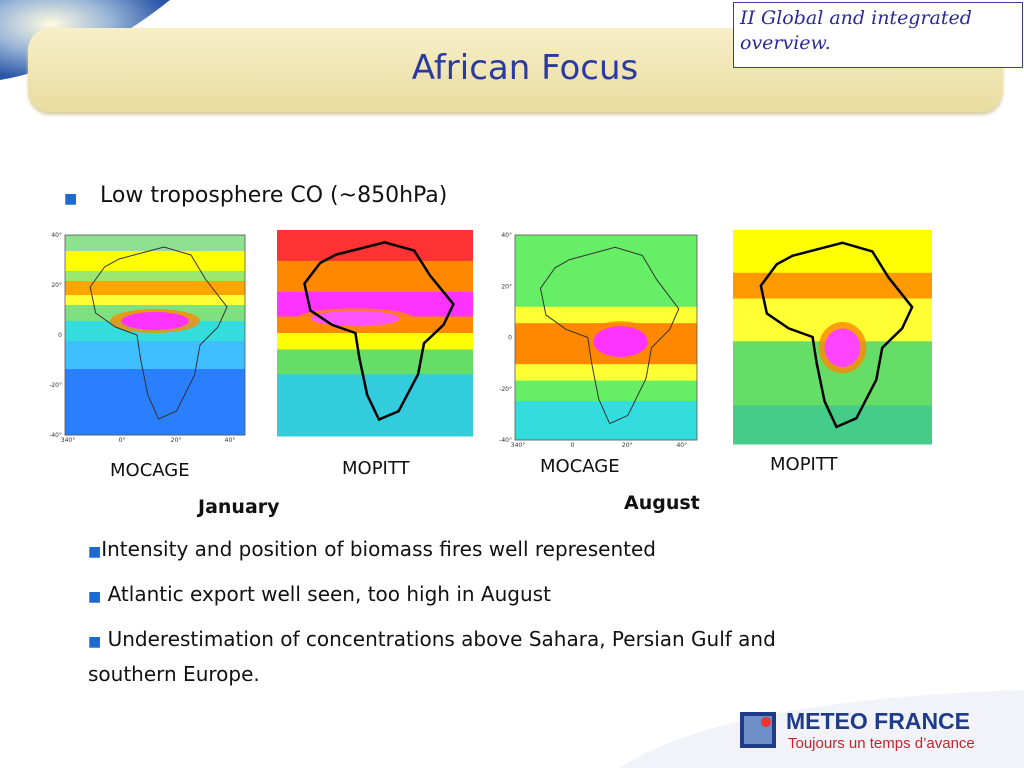 The image size is (1024, 768). I want to click on section-box: II Global and integrated overview., so click(878, 35).